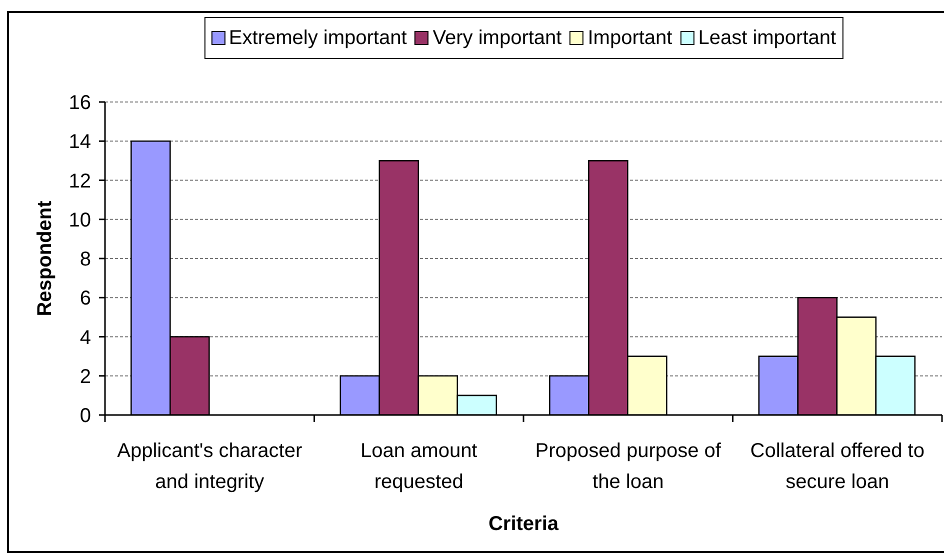 Image resolution: width=944 pixels, height=557 pixels. Describe the element at coordinates (628, 466) in the screenshot. I see `x-tick-label: Proposed purpose of the loan` at that location.